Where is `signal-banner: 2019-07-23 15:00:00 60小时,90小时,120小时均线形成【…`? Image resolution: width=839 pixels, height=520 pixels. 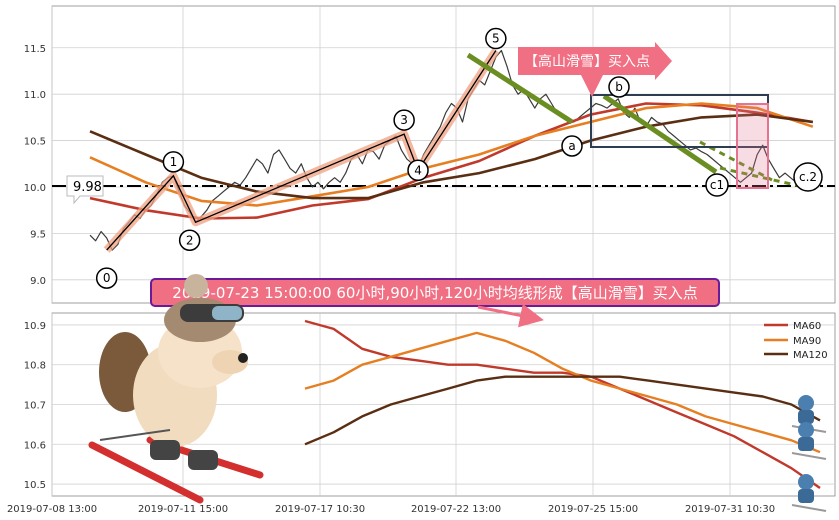 signal-banner: 2019-07-23 15:00:00 60小时,90小时,120小时均线形成【… is located at coordinates (435, 303).